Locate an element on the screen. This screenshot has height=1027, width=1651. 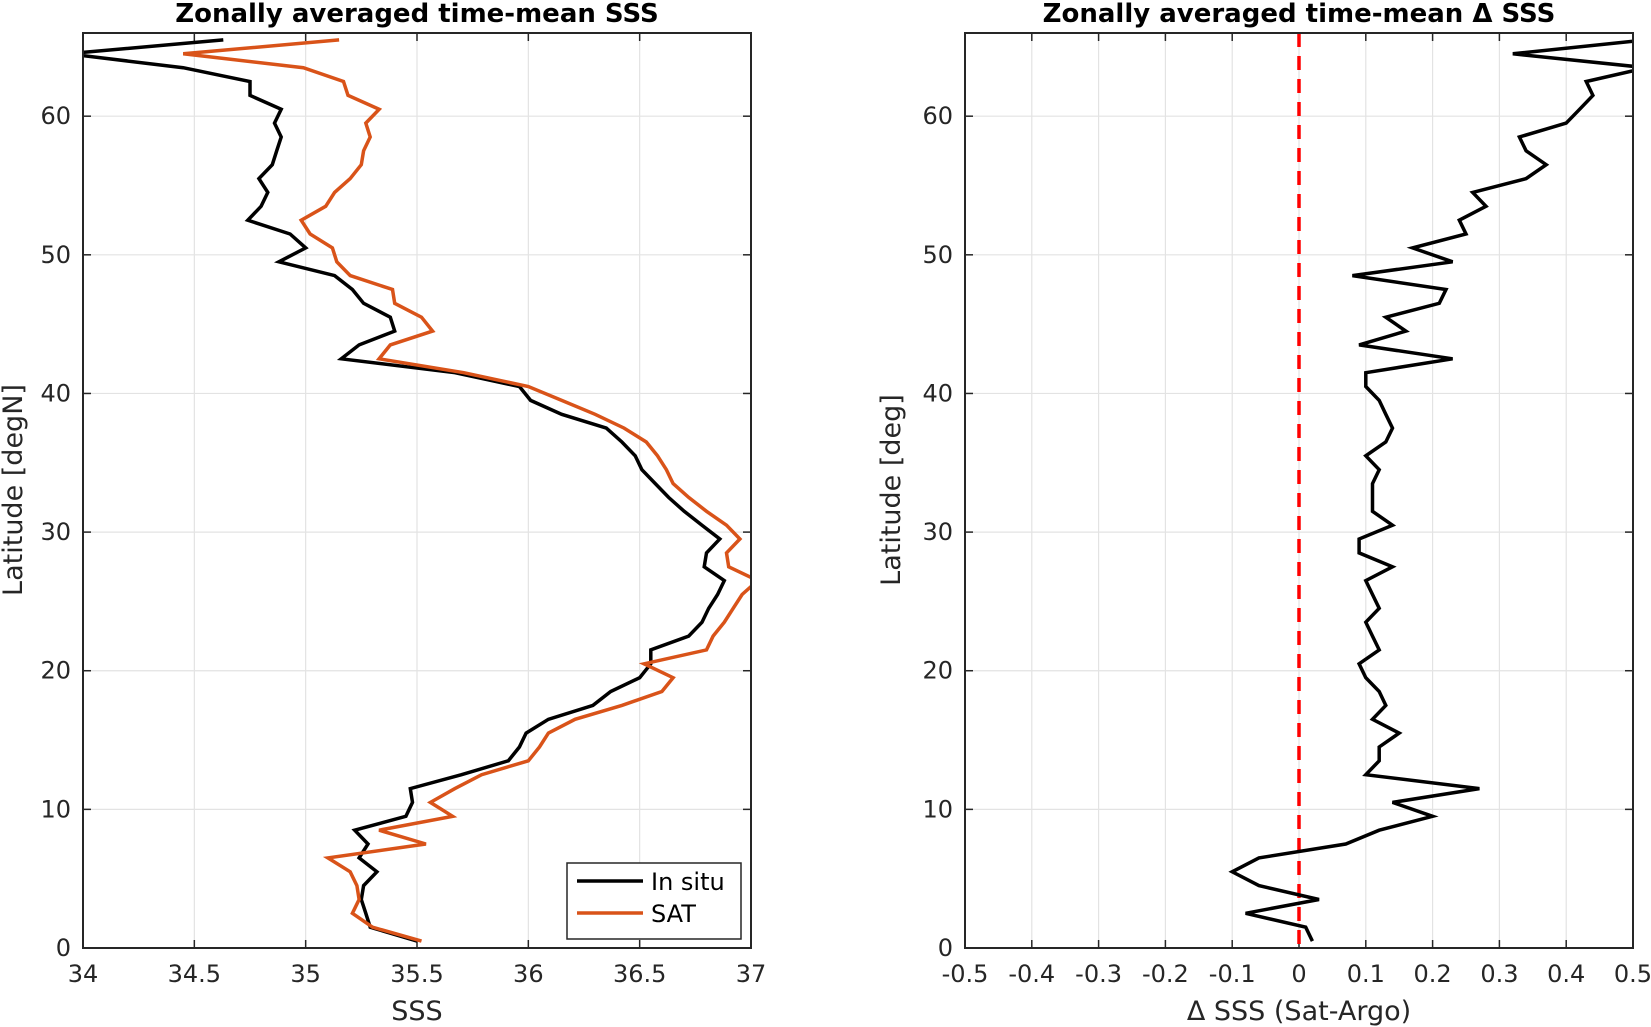
sss-x-tick-label: 34 is located at coordinates (83, 974).